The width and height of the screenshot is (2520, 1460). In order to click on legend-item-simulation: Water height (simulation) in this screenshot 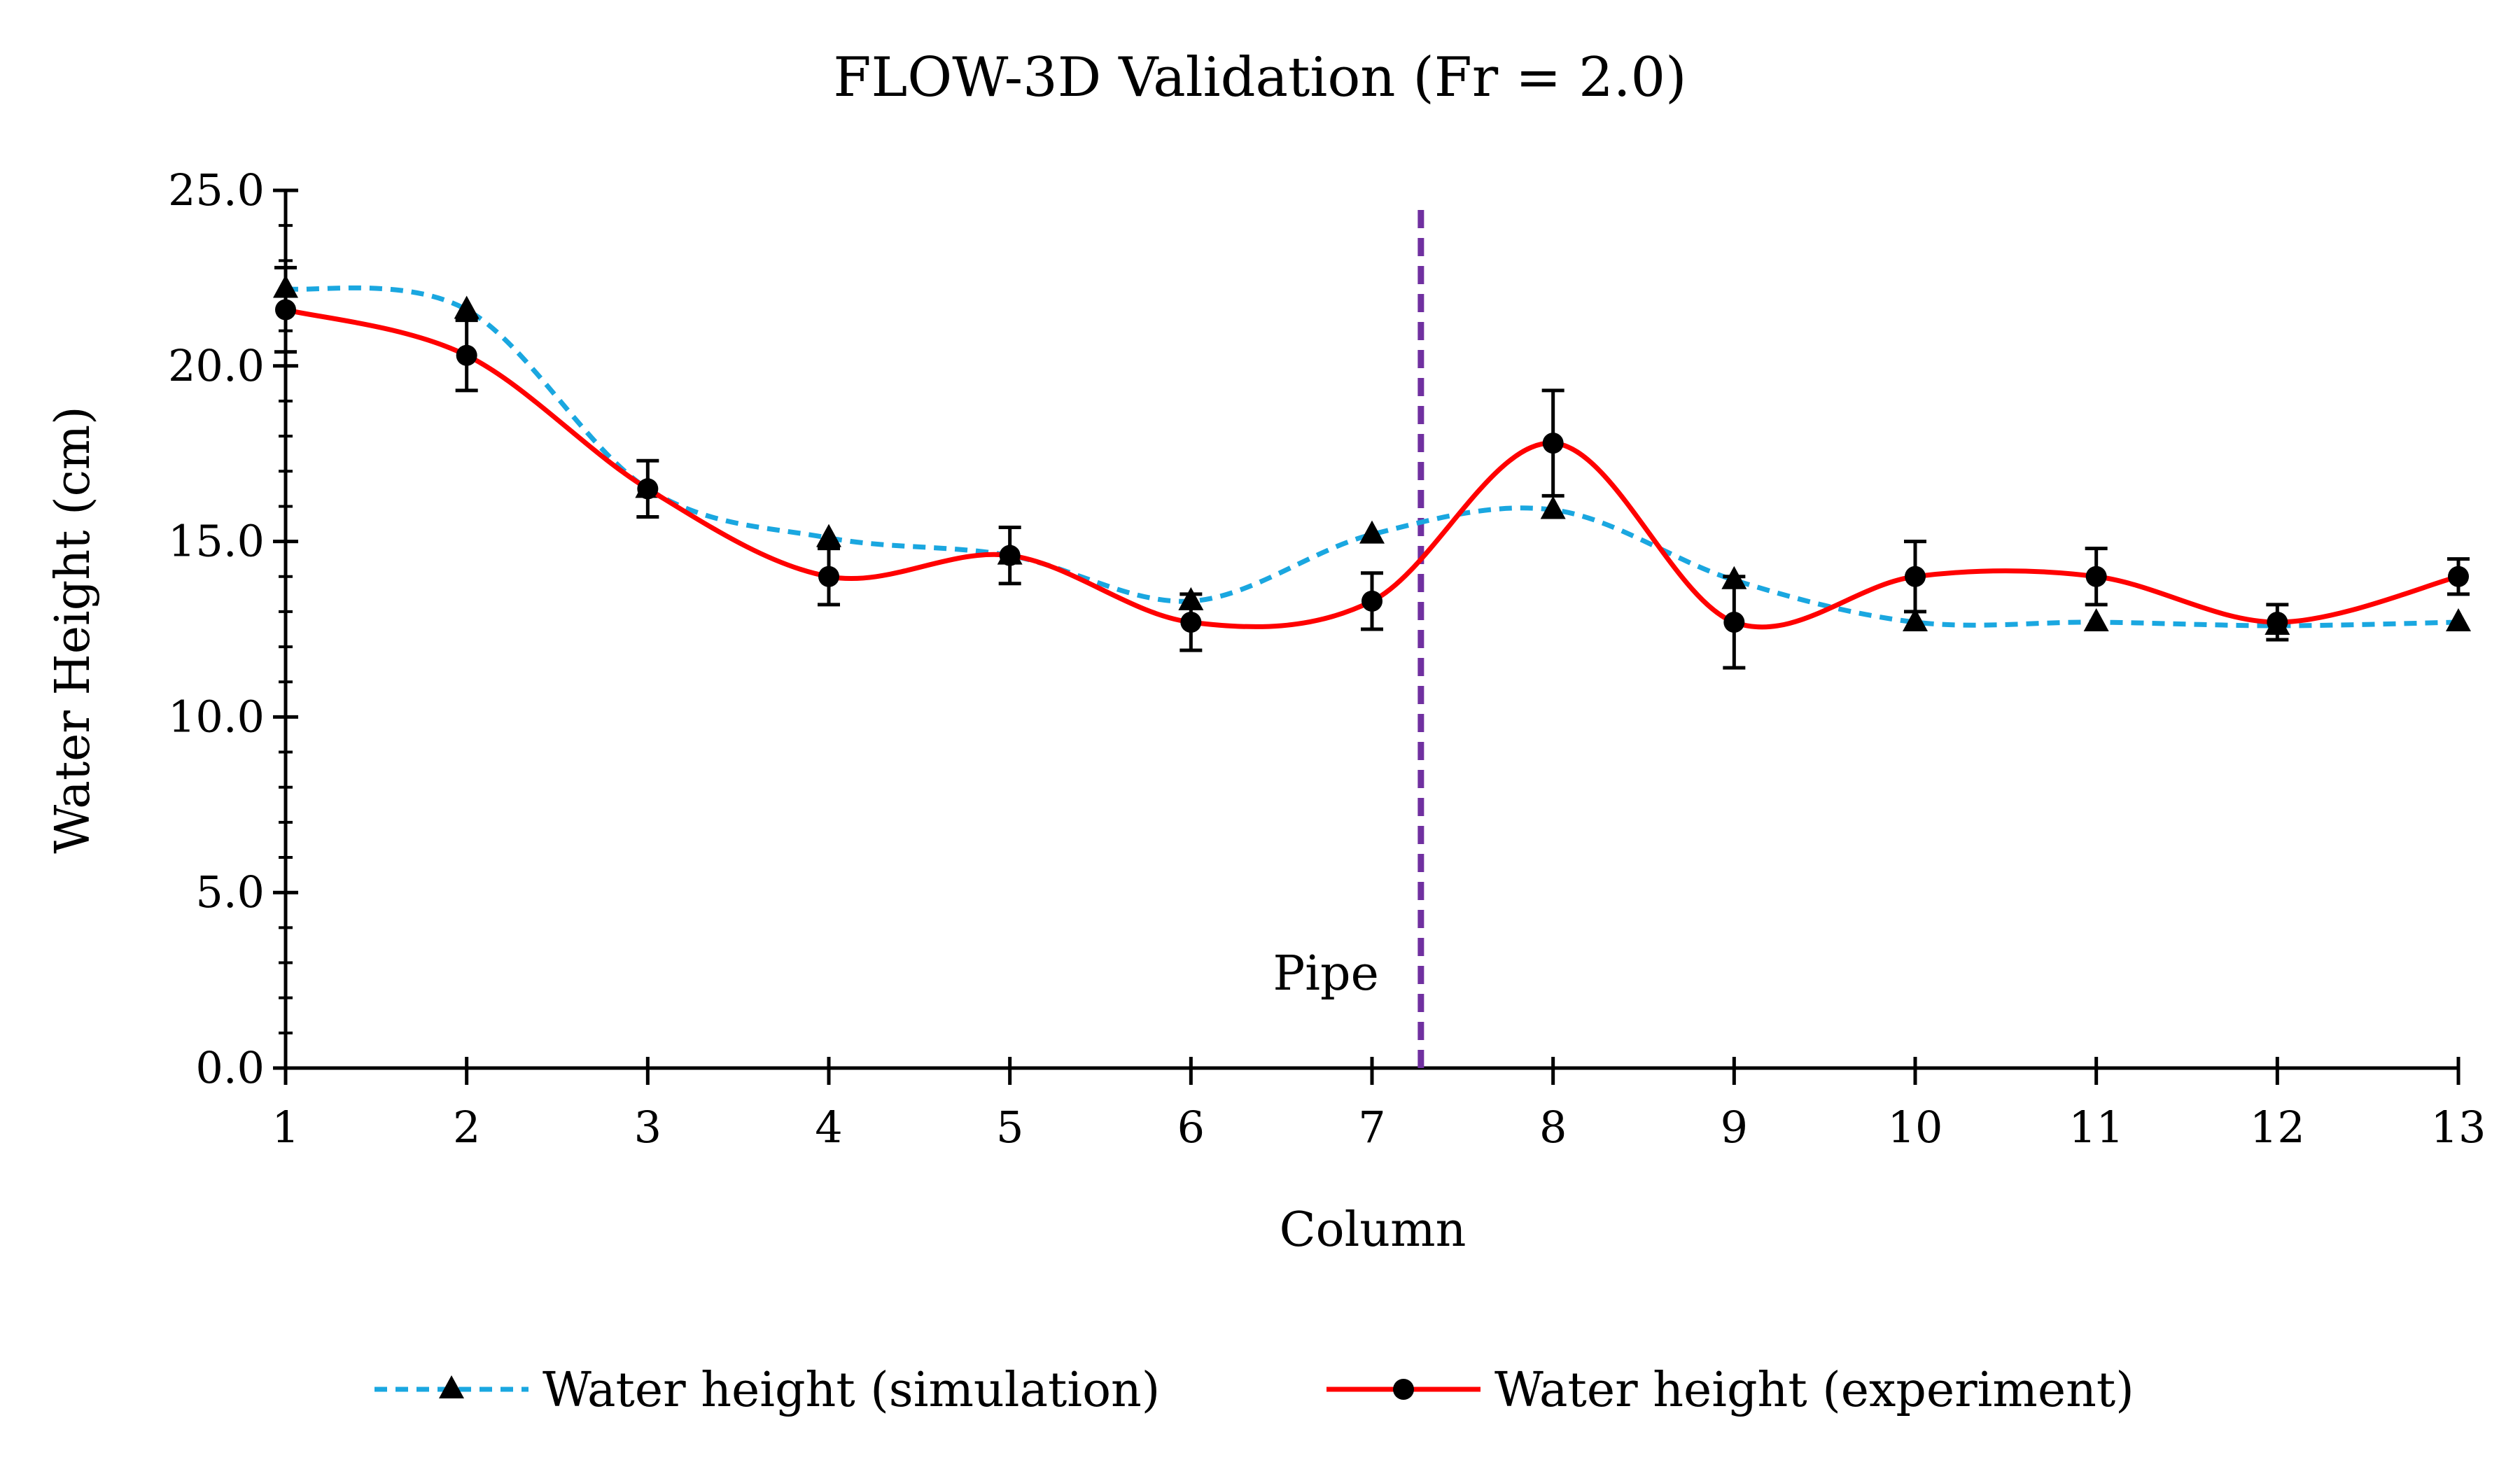, I will do `click(767, 1390)`.